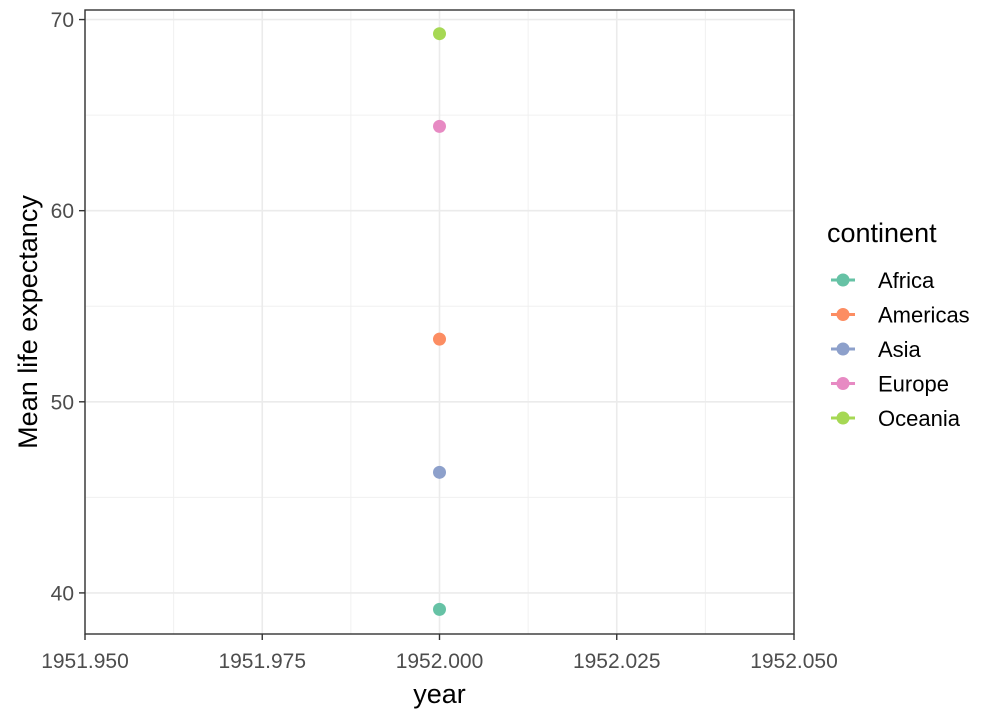 The image size is (1008, 720). I want to click on legend-key-point-africa, so click(843, 280).